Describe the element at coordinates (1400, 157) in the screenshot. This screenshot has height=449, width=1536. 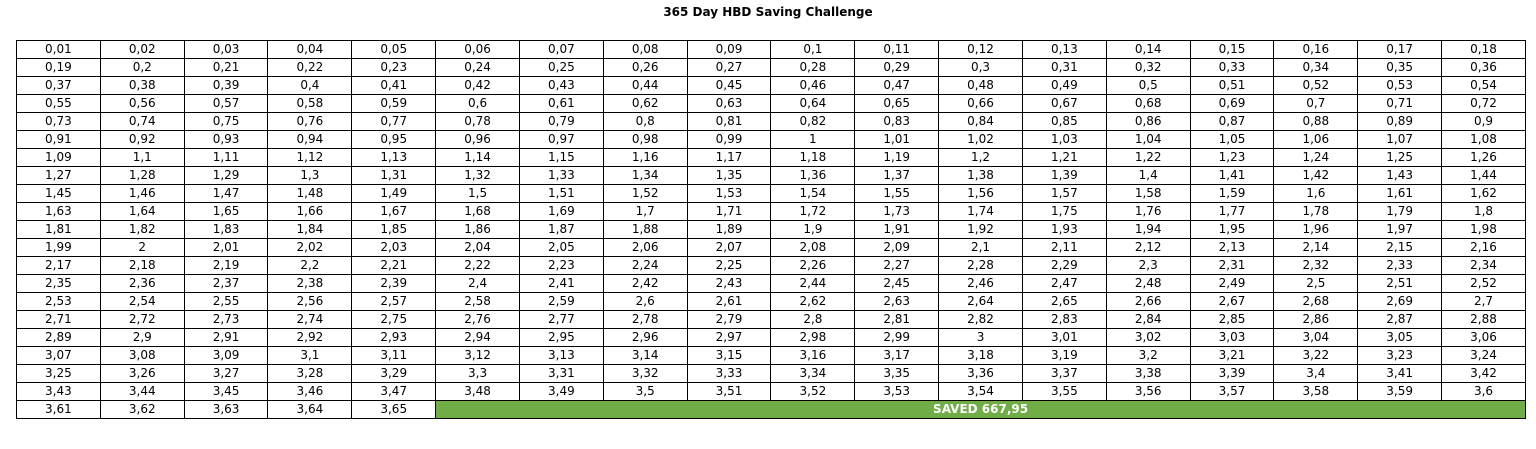
I see `table-cell: 1,25` at that location.